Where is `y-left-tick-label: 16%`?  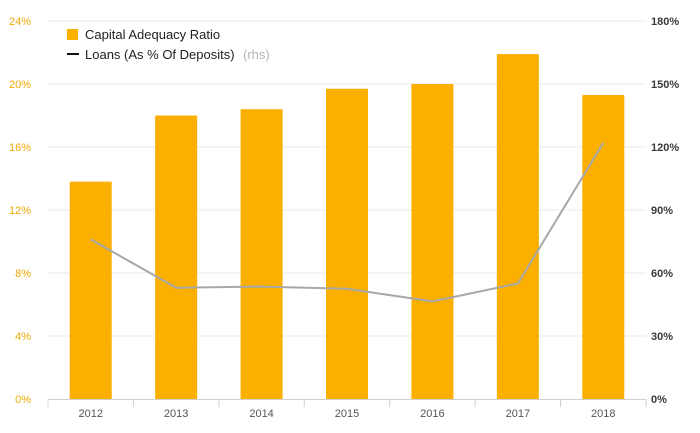
y-left-tick-label: 16% is located at coordinates (20, 148).